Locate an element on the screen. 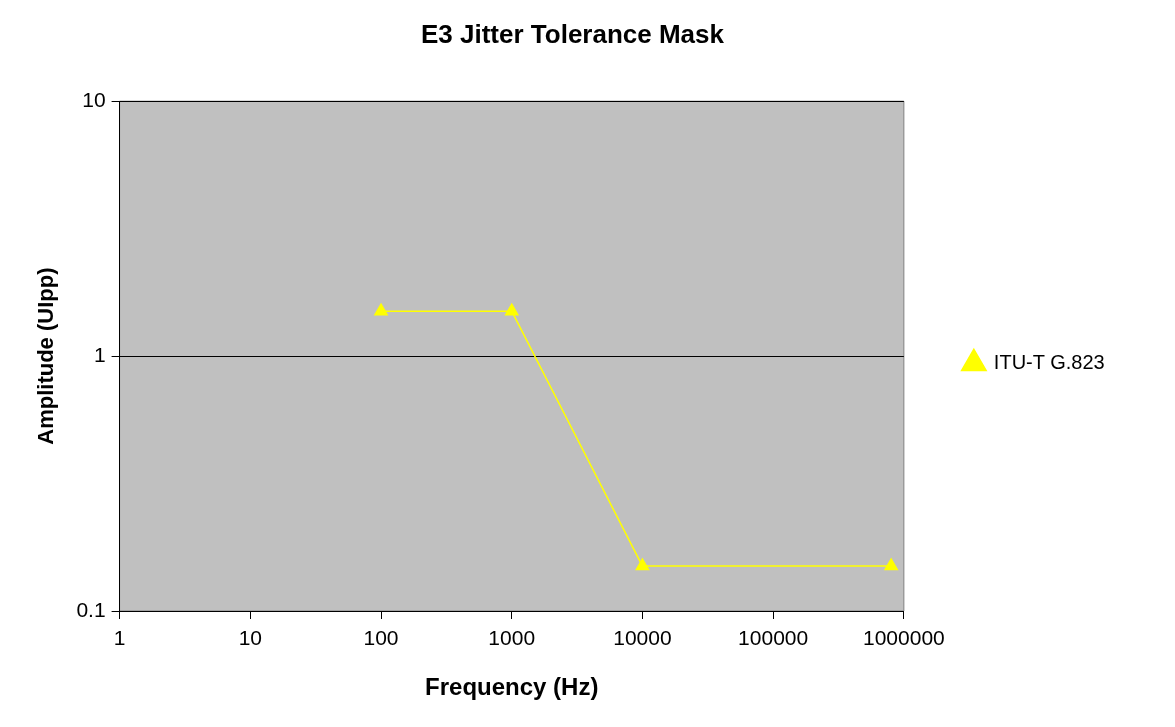  y-tick-label: 10 is located at coordinates (94, 99).